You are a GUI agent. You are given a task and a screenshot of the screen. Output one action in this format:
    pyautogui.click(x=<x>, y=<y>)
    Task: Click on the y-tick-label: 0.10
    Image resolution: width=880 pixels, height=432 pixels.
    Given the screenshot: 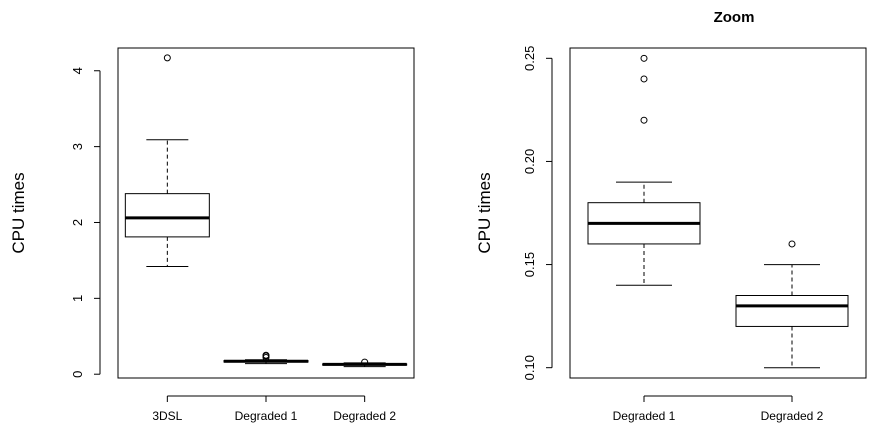 What is the action you would take?
    pyautogui.click(x=529, y=367)
    